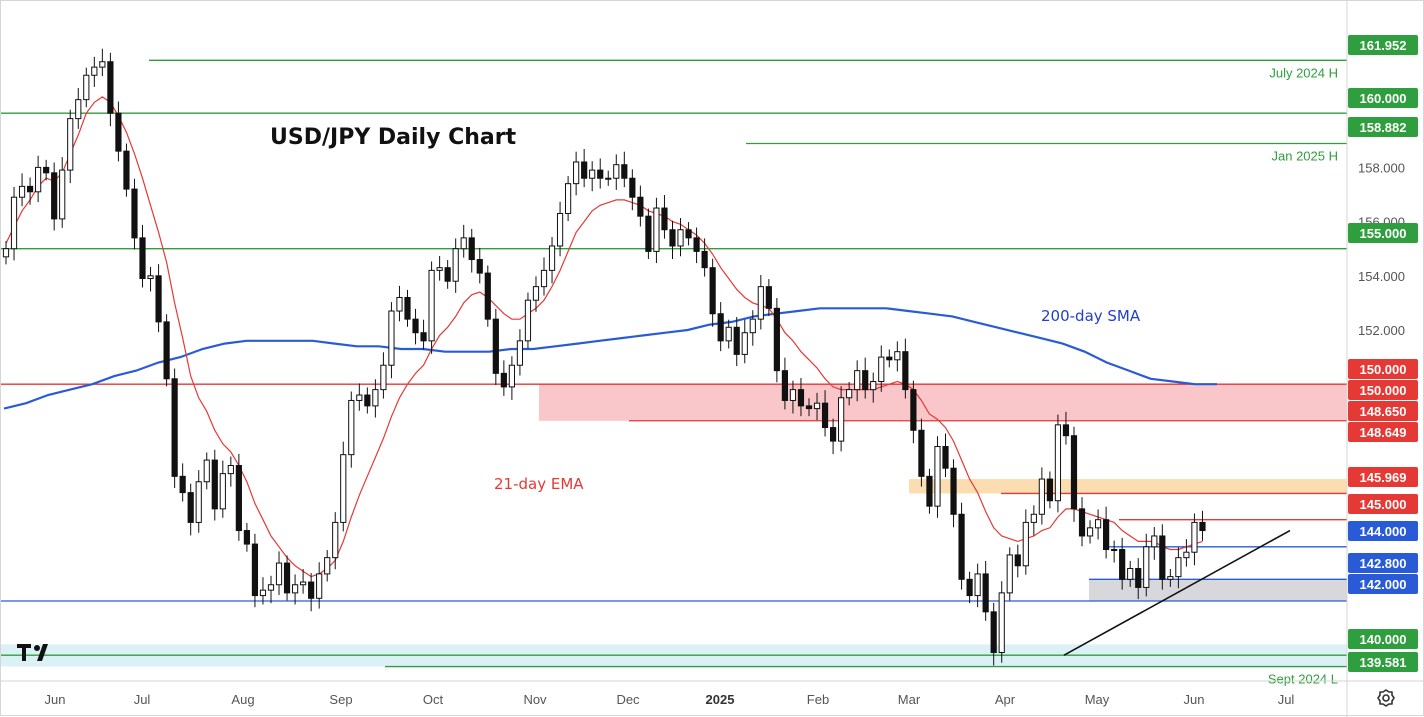 The width and height of the screenshot is (1424, 717). Describe the element at coordinates (1383, 233) in the screenshot. I see `price-tag: 155.000` at that location.